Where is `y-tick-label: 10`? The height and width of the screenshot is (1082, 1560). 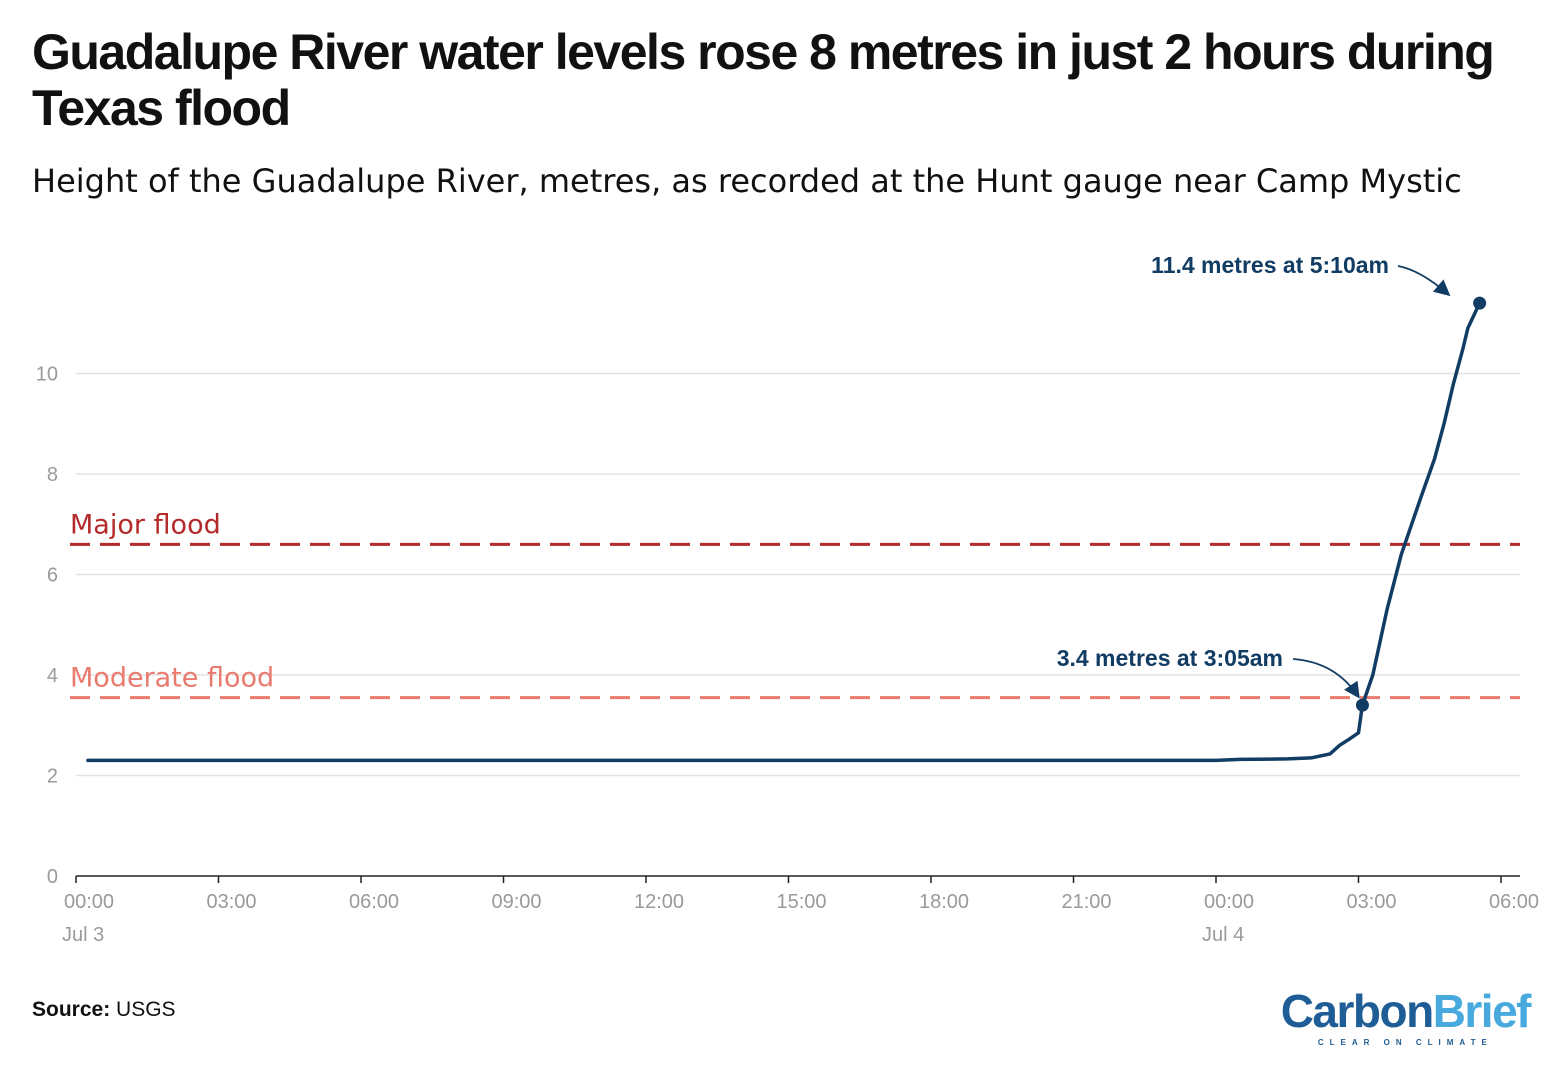
y-tick-label: 10 is located at coordinates (47, 375).